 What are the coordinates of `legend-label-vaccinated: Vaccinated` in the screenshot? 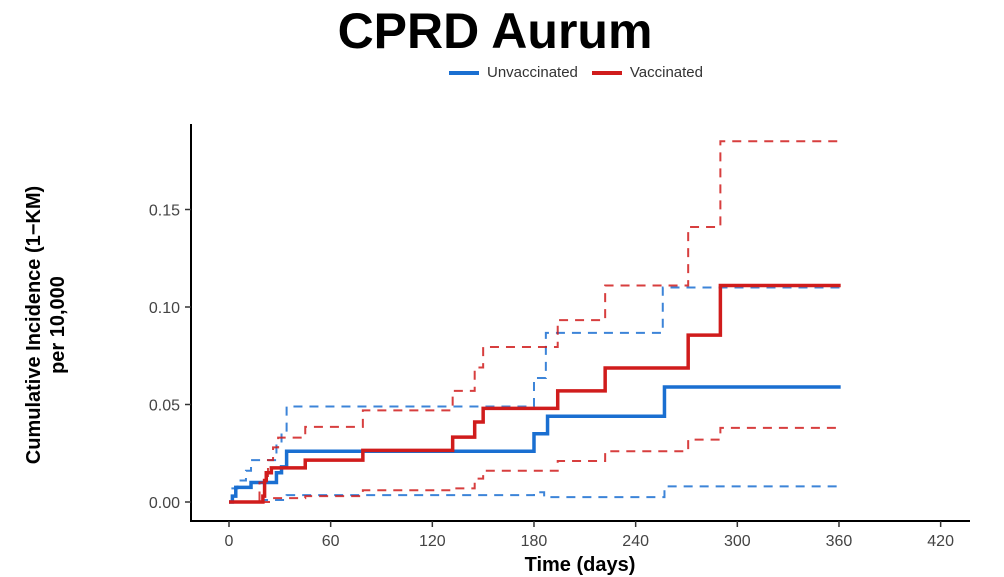 It's located at (666, 72).